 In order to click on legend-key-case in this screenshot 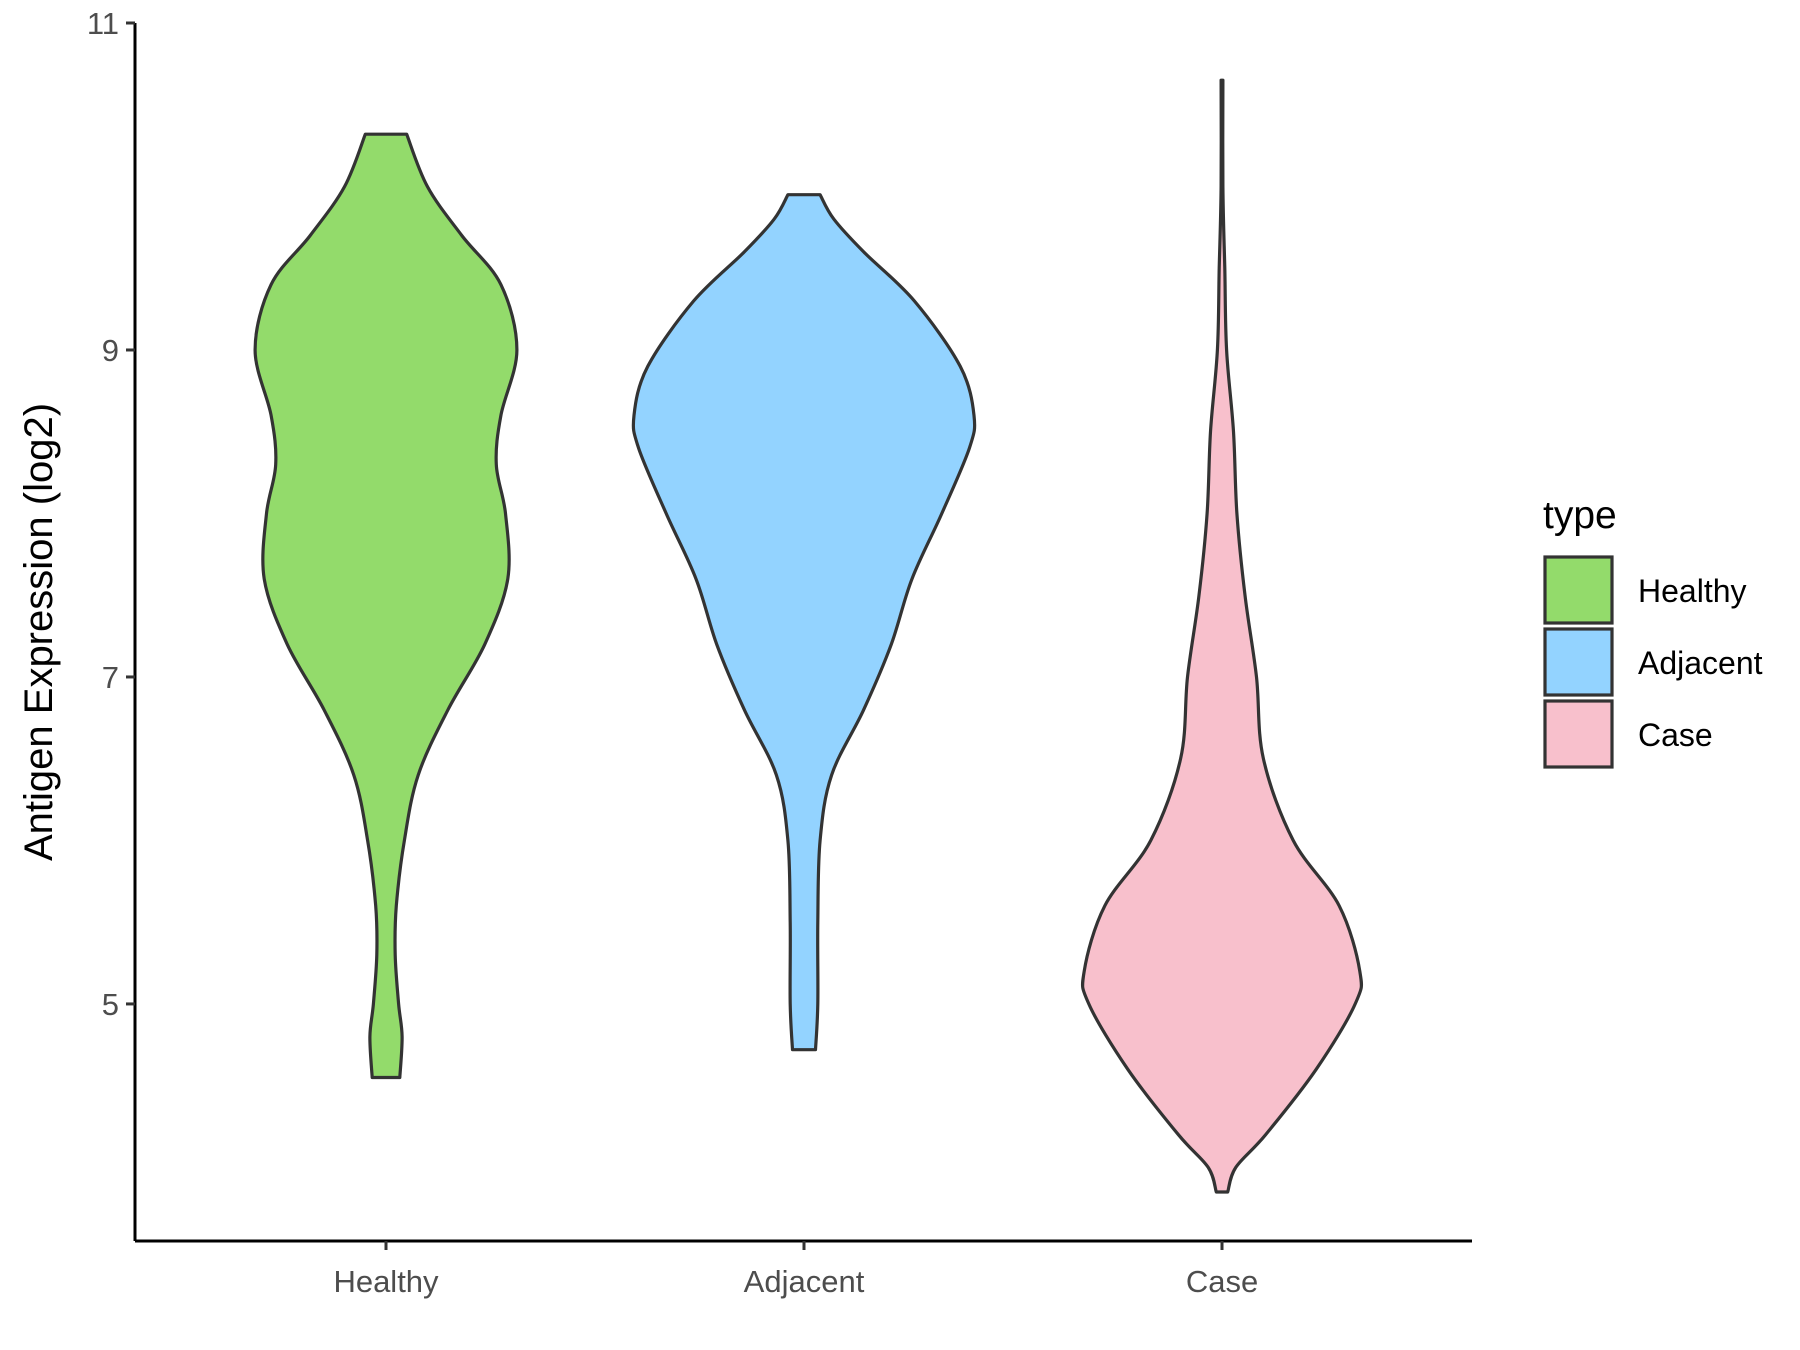, I will do `click(1578, 734)`.